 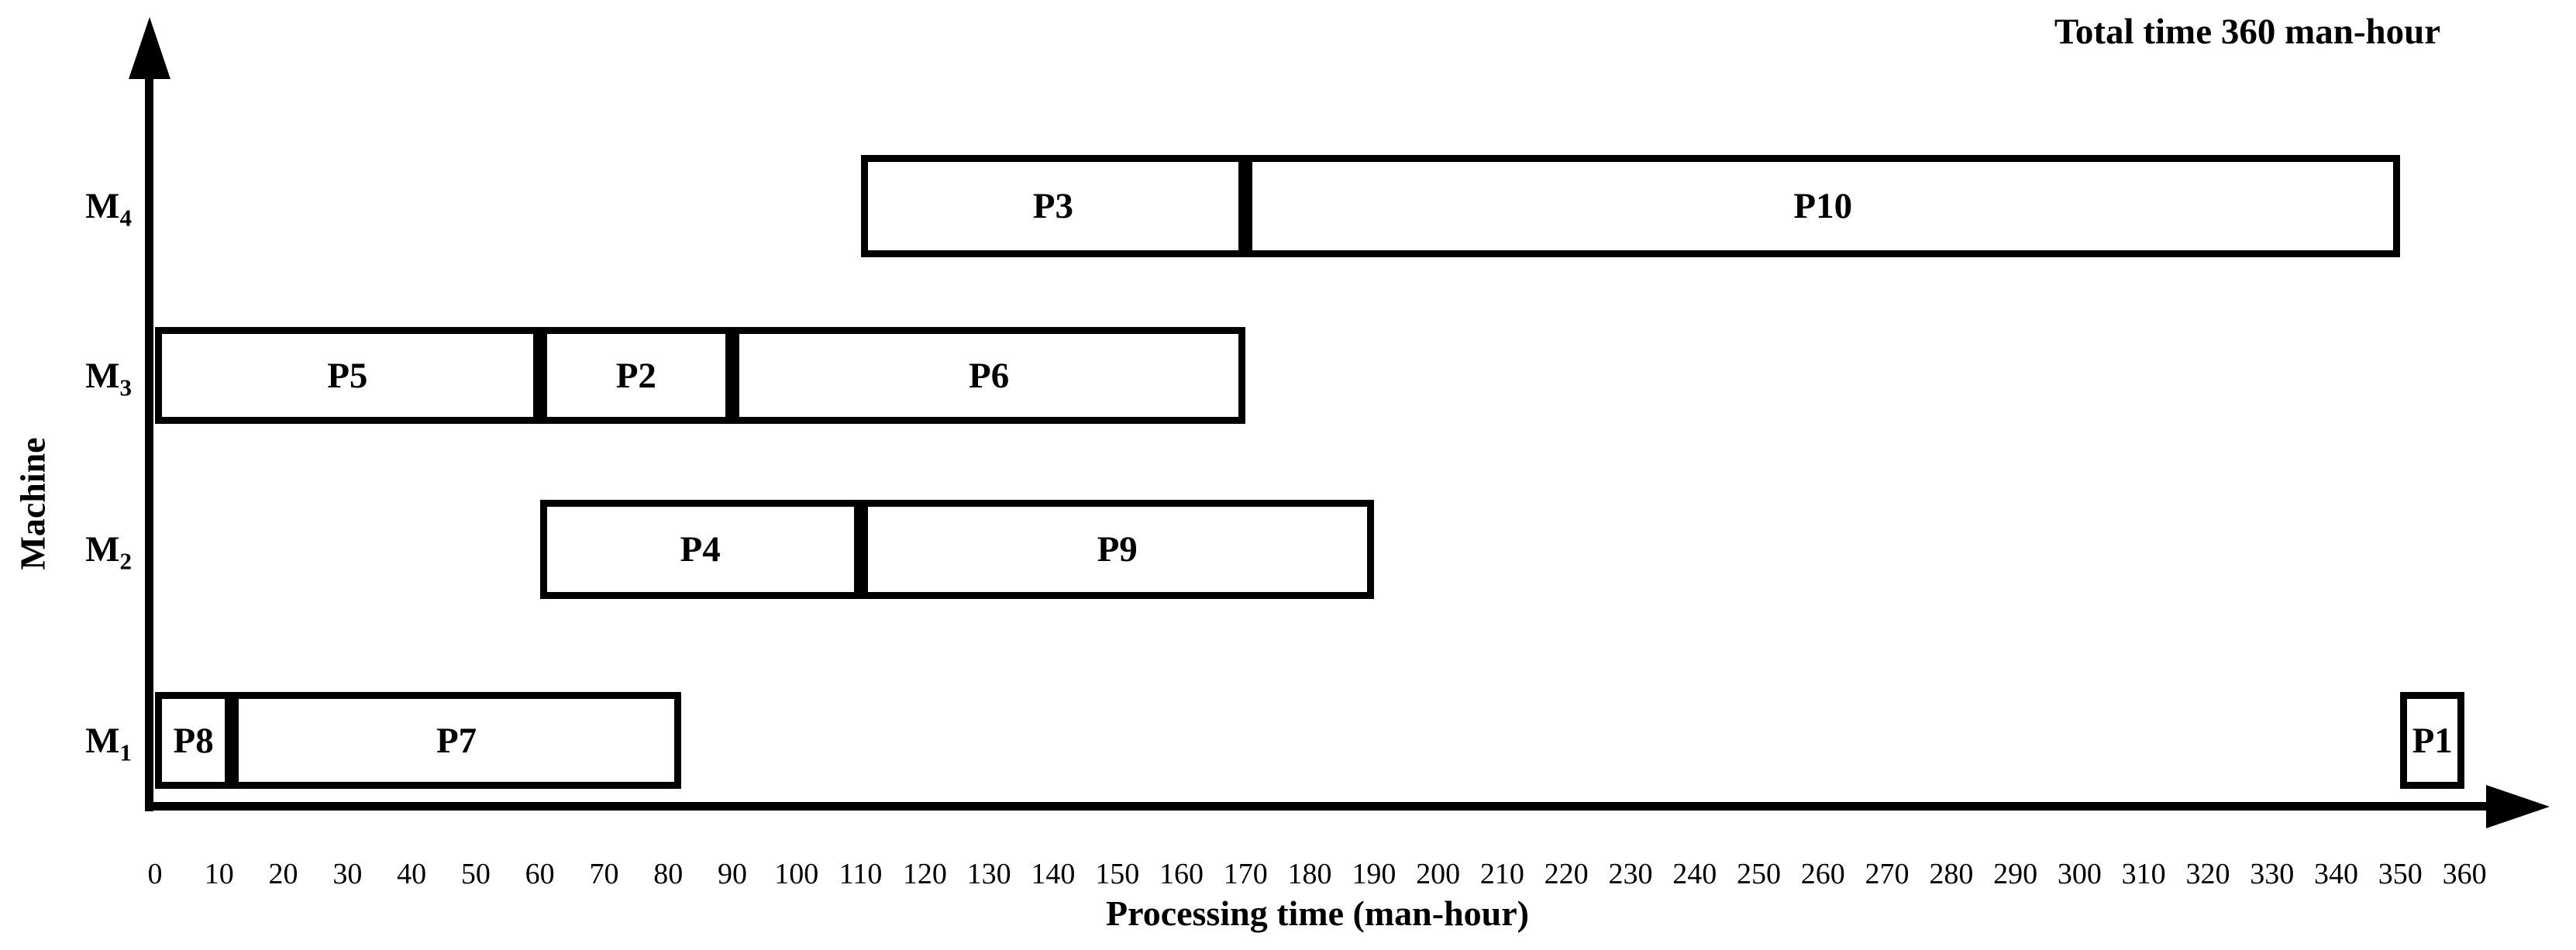 I want to click on bar-label: P6, so click(x=989, y=375).